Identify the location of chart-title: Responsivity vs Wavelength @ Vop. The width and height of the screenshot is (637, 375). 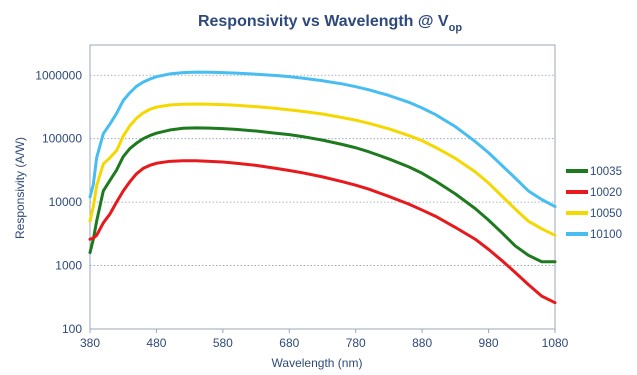
(330, 23).